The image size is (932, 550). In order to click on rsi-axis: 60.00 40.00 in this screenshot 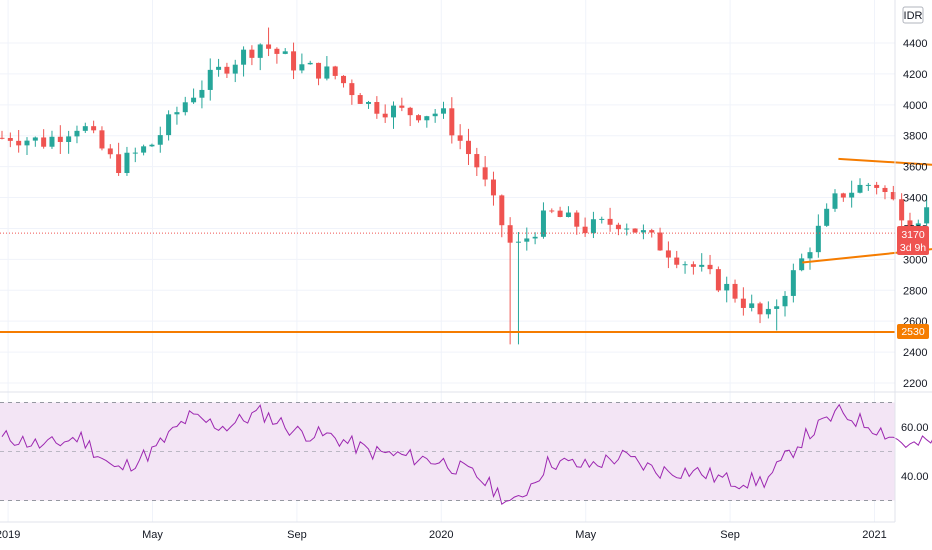, I will do `click(915, 452)`.